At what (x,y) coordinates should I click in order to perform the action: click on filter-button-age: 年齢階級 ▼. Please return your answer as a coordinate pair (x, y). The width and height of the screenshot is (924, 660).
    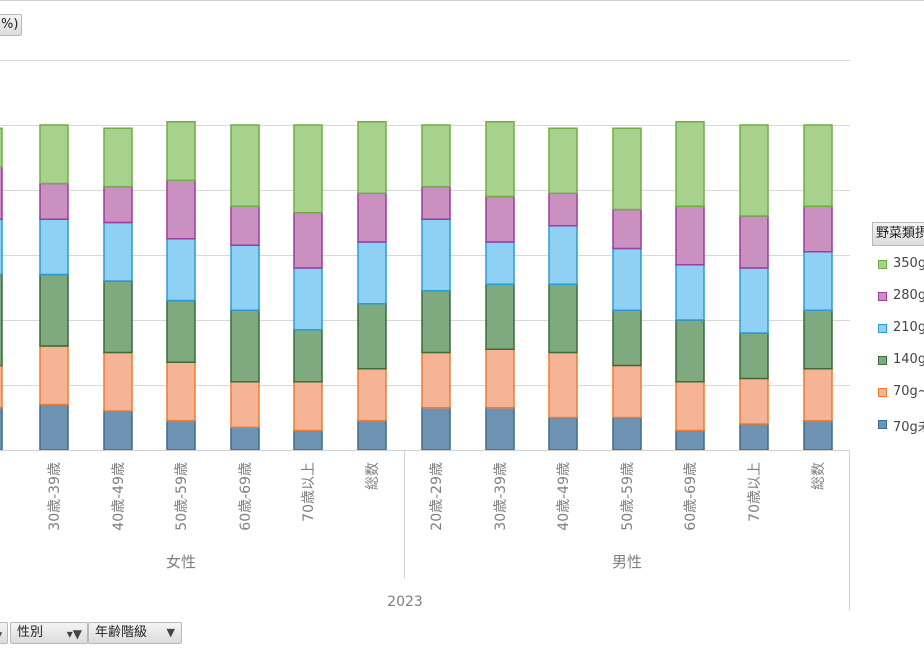
    Looking at the image, I should click on (135, 633).